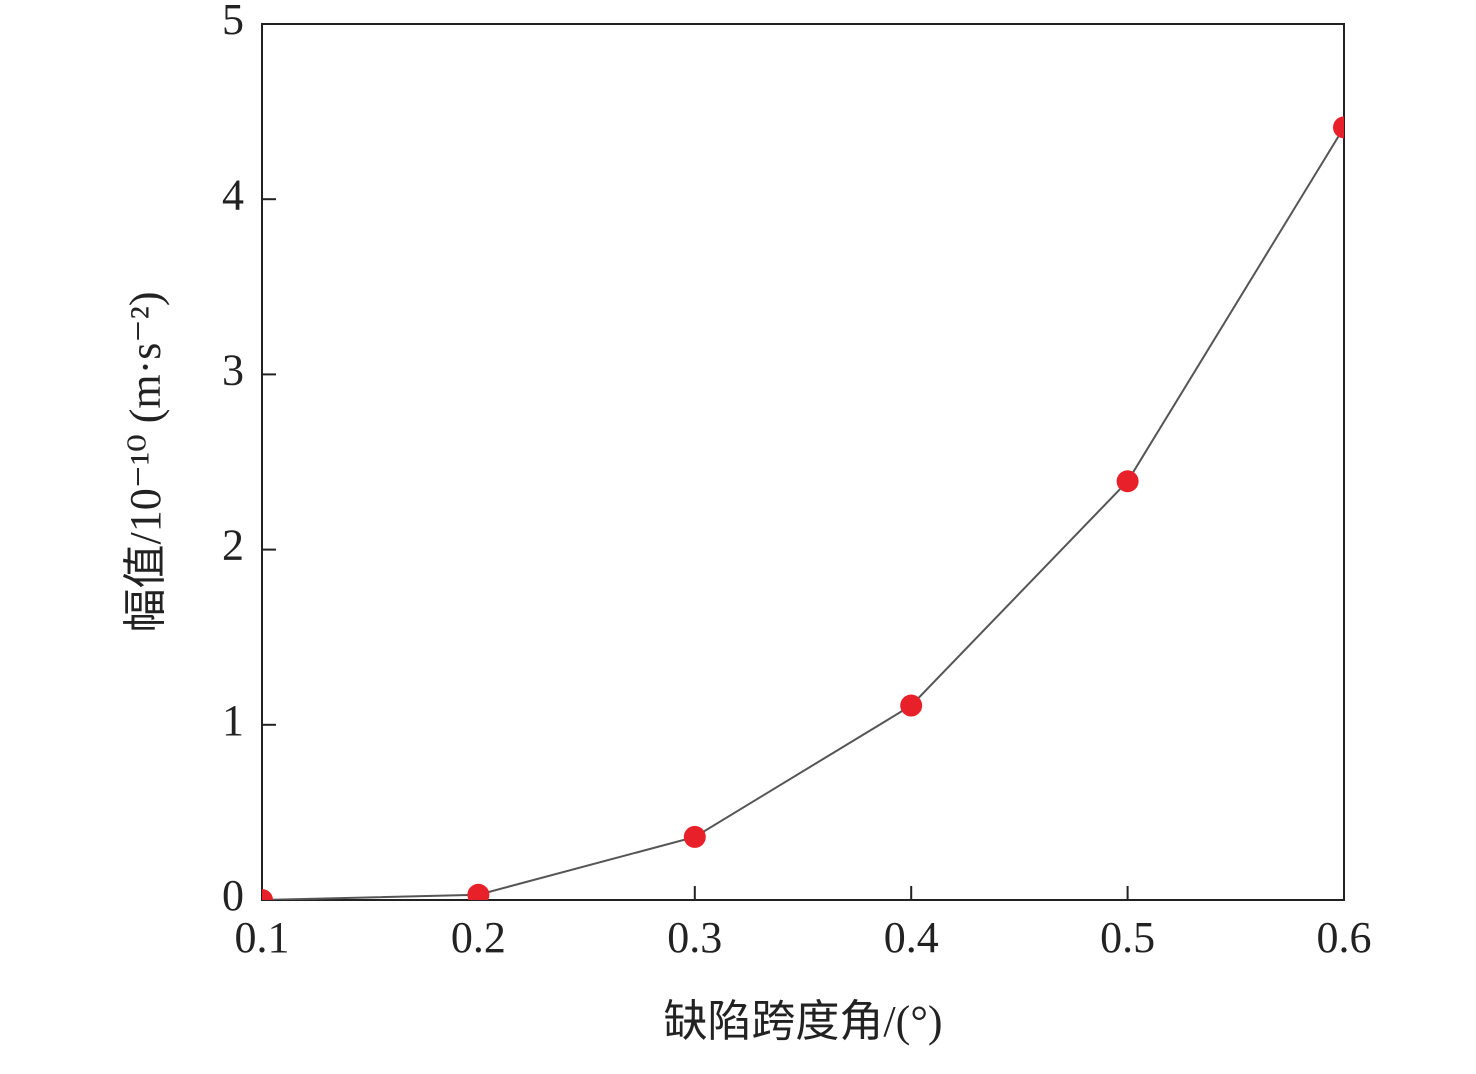  What do you see at coordinates (233, 194) in the screenshot?
I see `y-tick-label: 4` at bounding box center [233, 194].